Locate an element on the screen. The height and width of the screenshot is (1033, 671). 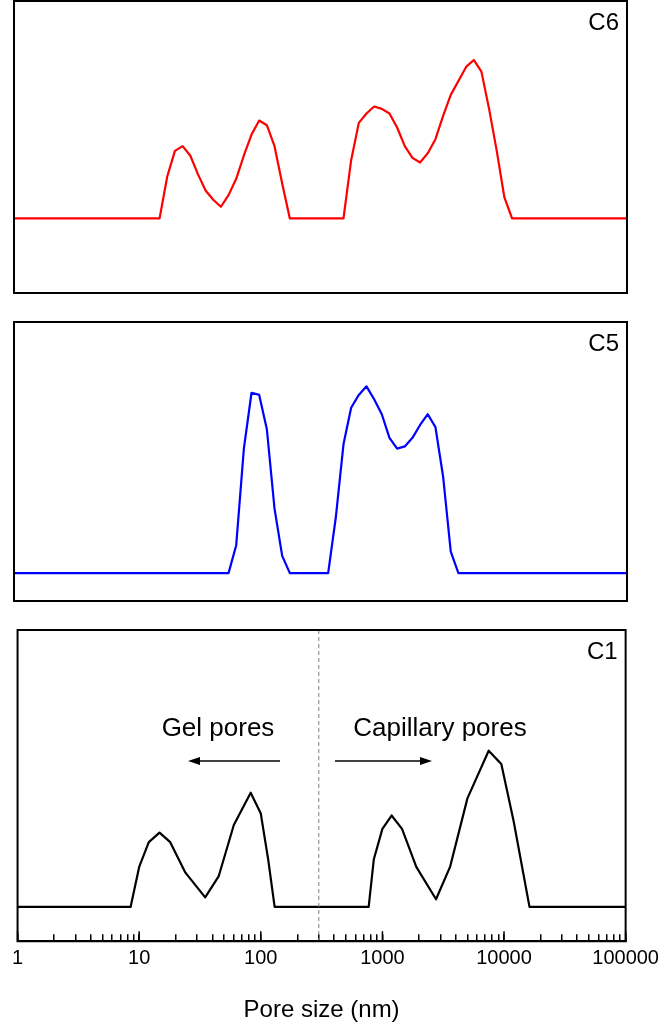
text: Gel pores is located at coordinates (218, 727).